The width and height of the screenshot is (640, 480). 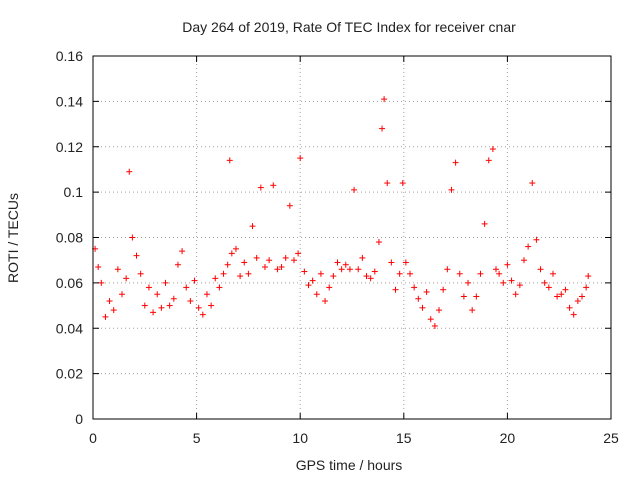 What do you see at coordinates (197, 438) in the screenshot?
I see `x-tick-label: 5` at bounding box center [197, 438].